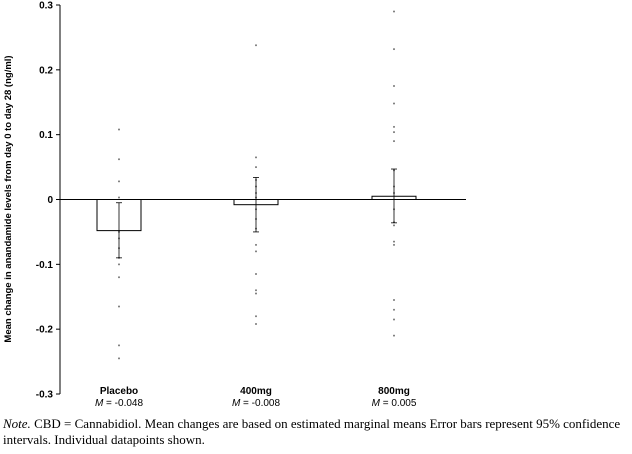  What do you see at coordinates (46, 6) in the screenshot?
I see `y-tick-label: 0.3` at bounding box center [46, 6].